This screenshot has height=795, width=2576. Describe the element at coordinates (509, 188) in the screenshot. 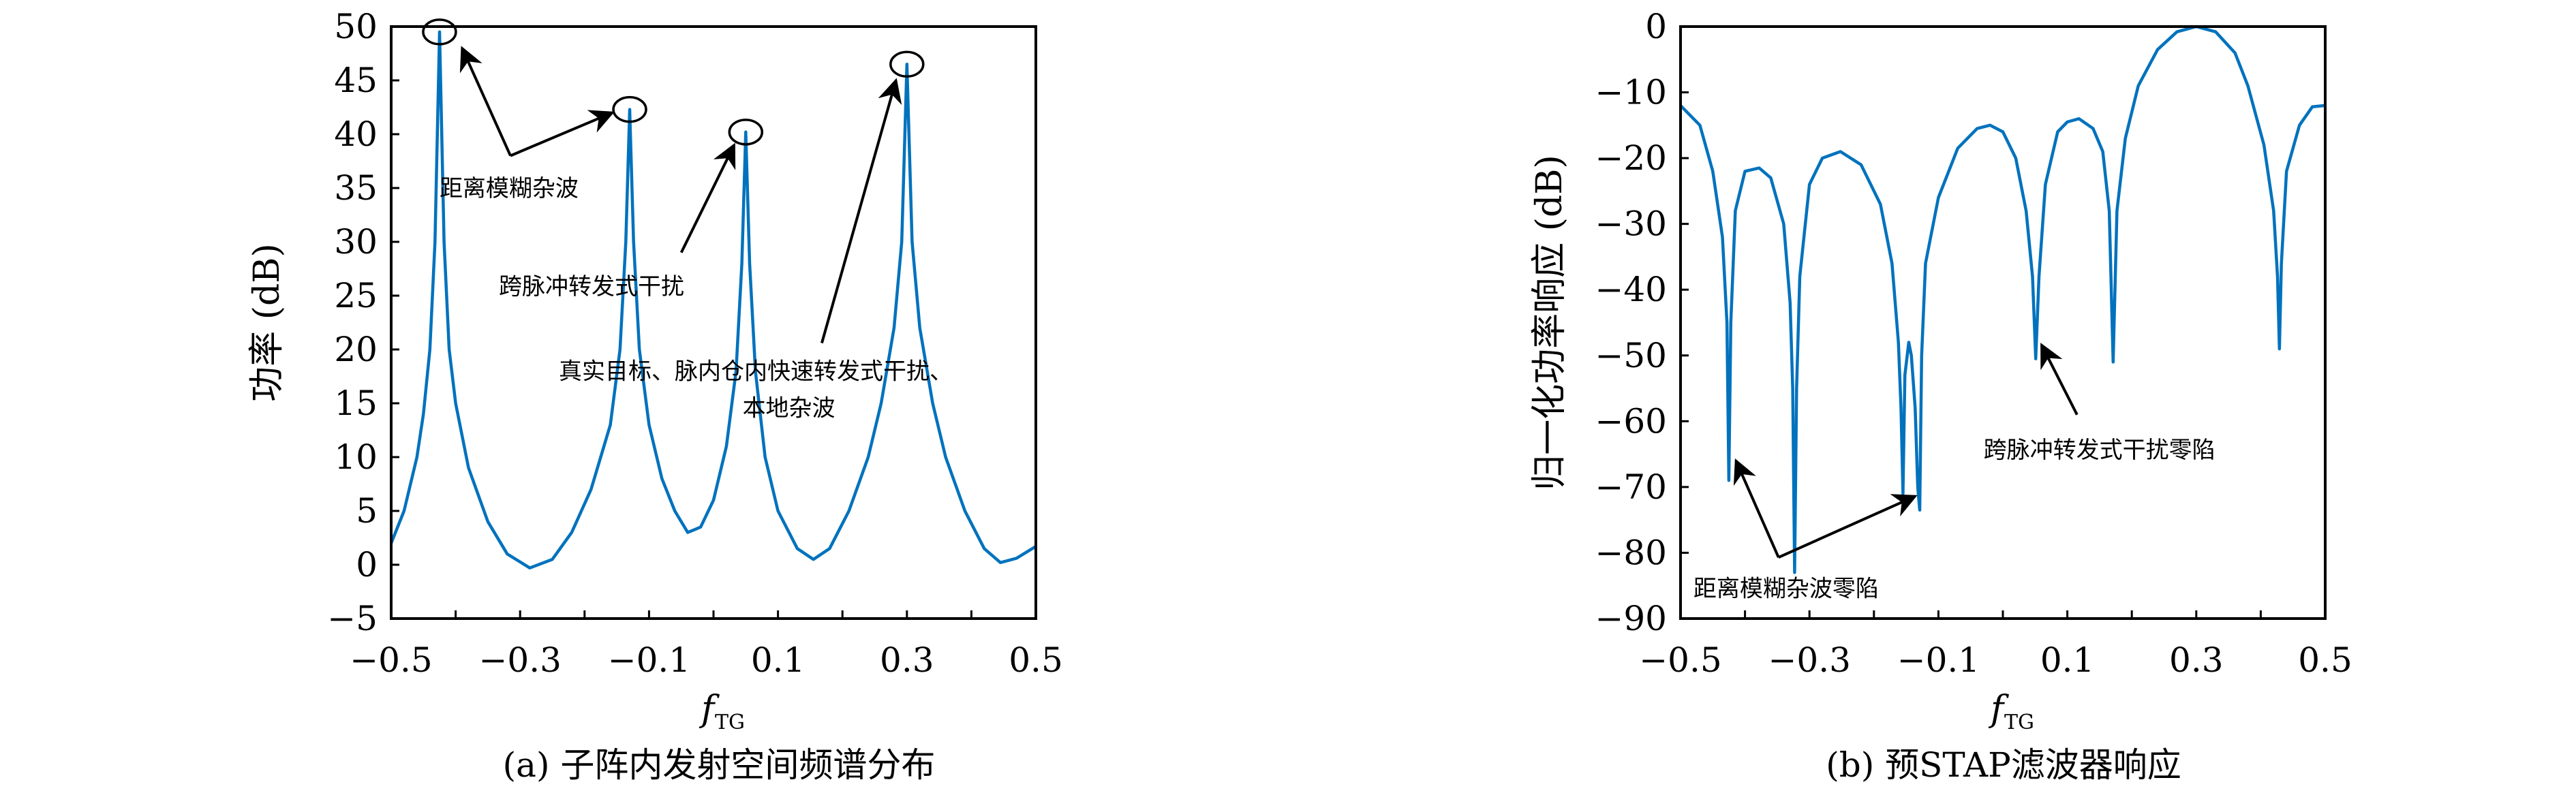

I see `annotation-label: 距离模糊杂波` at that location.